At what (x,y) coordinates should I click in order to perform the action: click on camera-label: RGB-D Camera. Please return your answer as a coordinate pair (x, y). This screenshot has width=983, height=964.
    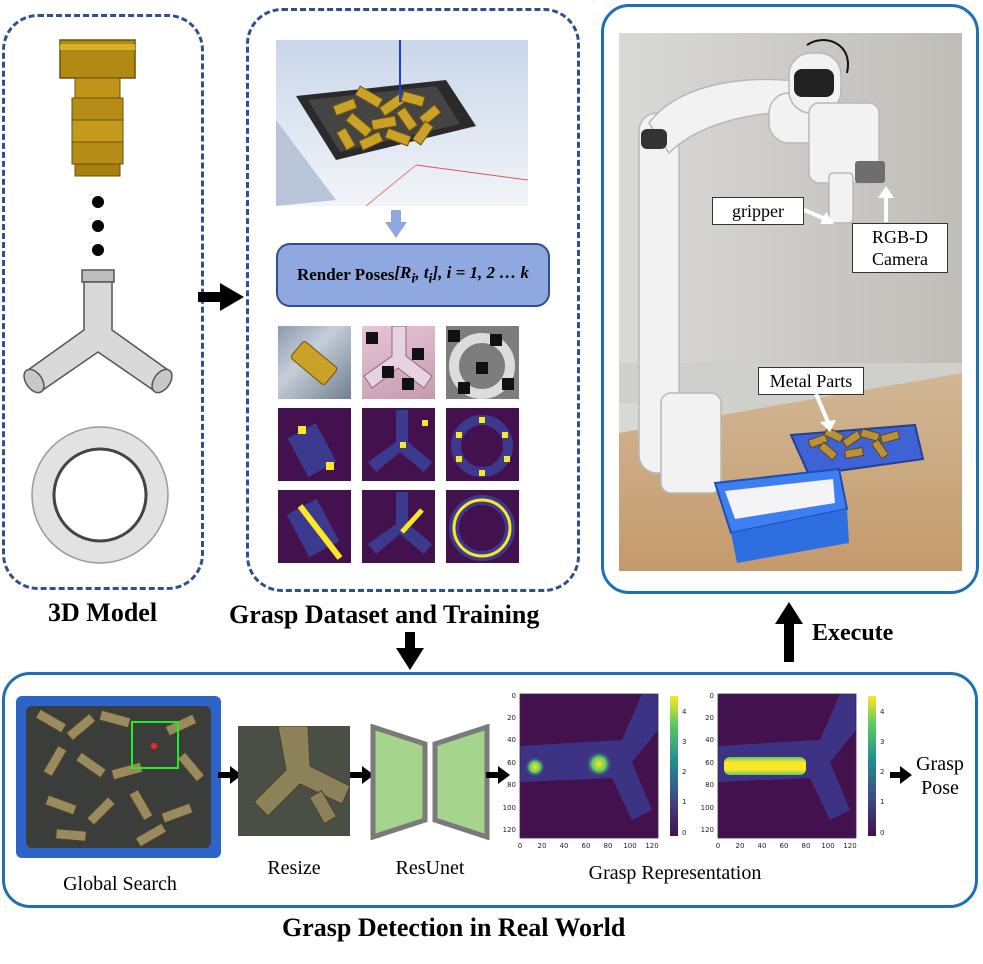
    Looking at the image, I should click on (900, 248).